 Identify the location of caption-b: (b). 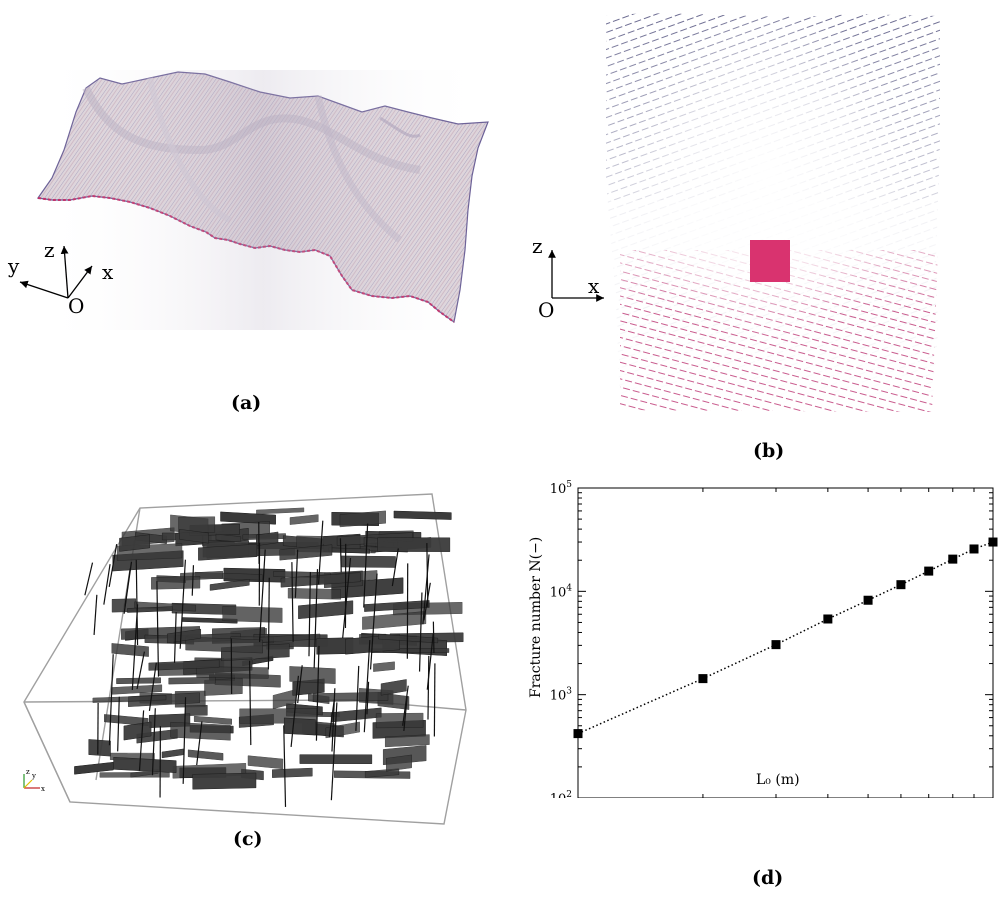
(769, 451).